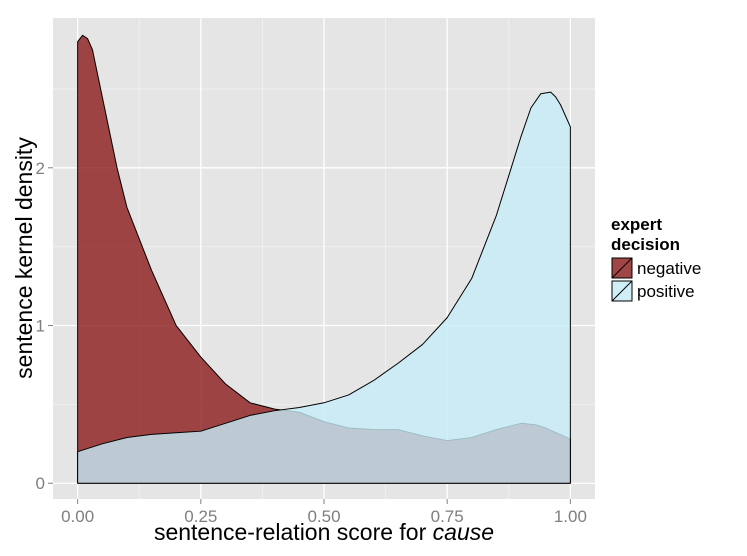  What do you see at coordinates (636, 224) in the screenshot?
I see `legend-title-line1: expert` at bounding box center [636, 224].